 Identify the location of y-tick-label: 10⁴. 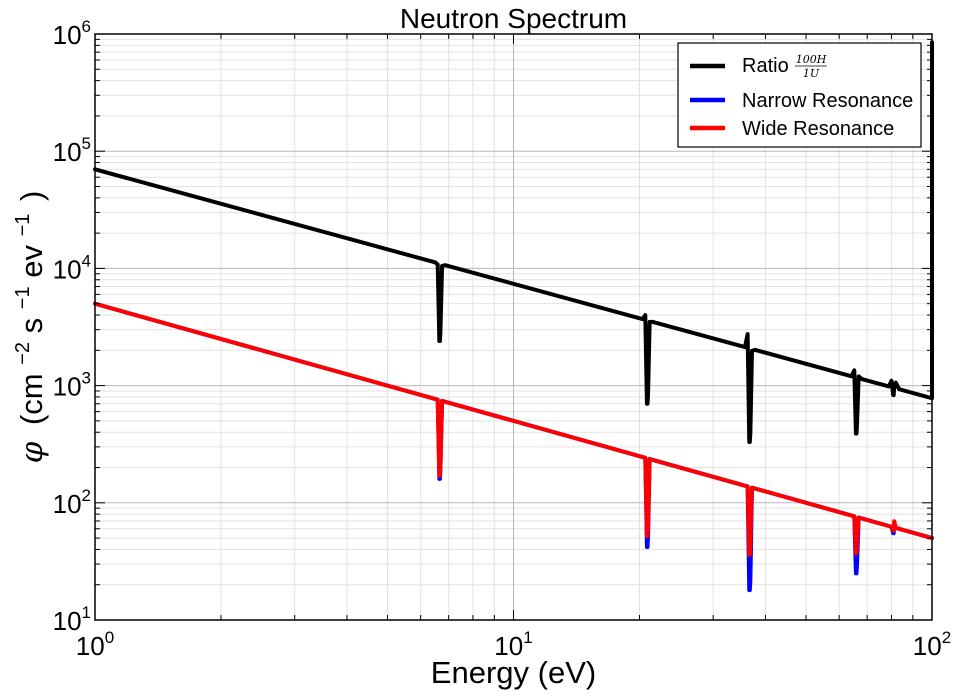
(72, 267).